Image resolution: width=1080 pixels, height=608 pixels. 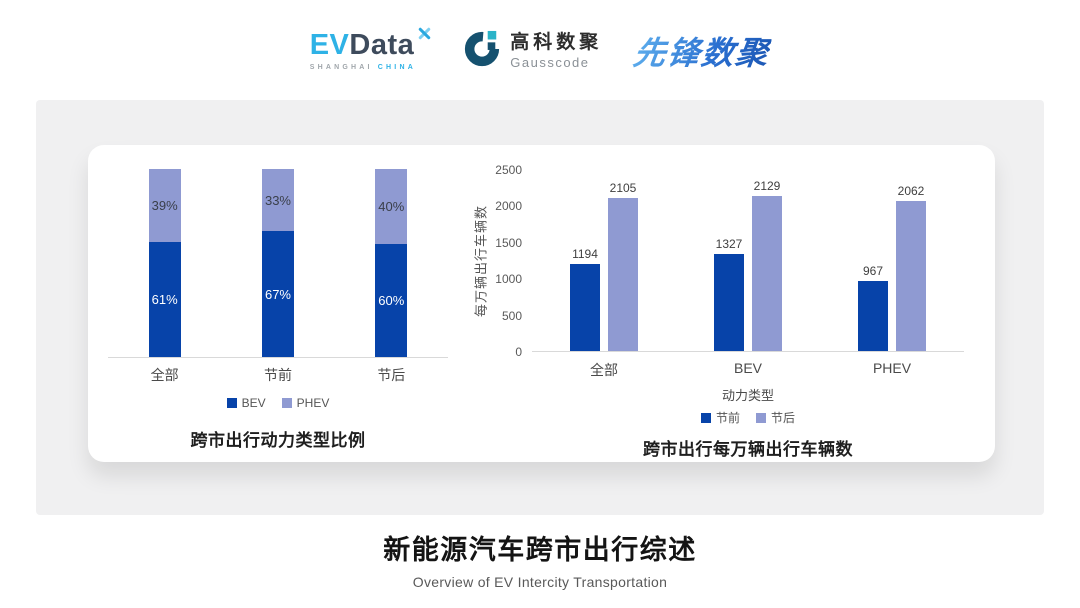 What do you see at coordinates (767, 186) in the screenshot?
I see `bar-value-label: 2129` at bounding box center [767, 186].